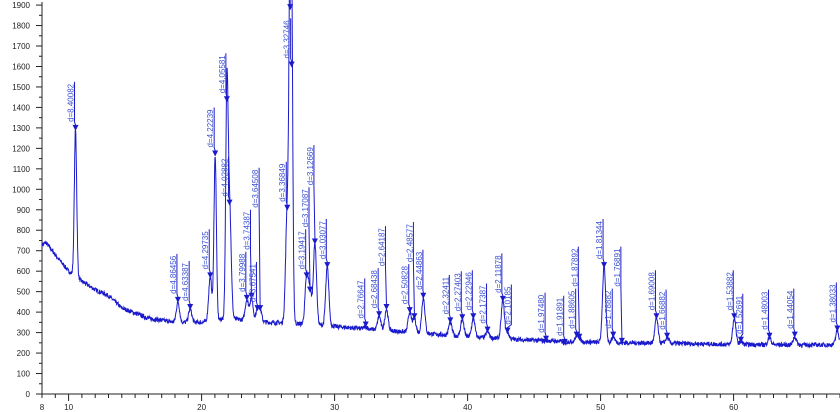  I want to click on y-tick-label: 1800, so click(21, 26).